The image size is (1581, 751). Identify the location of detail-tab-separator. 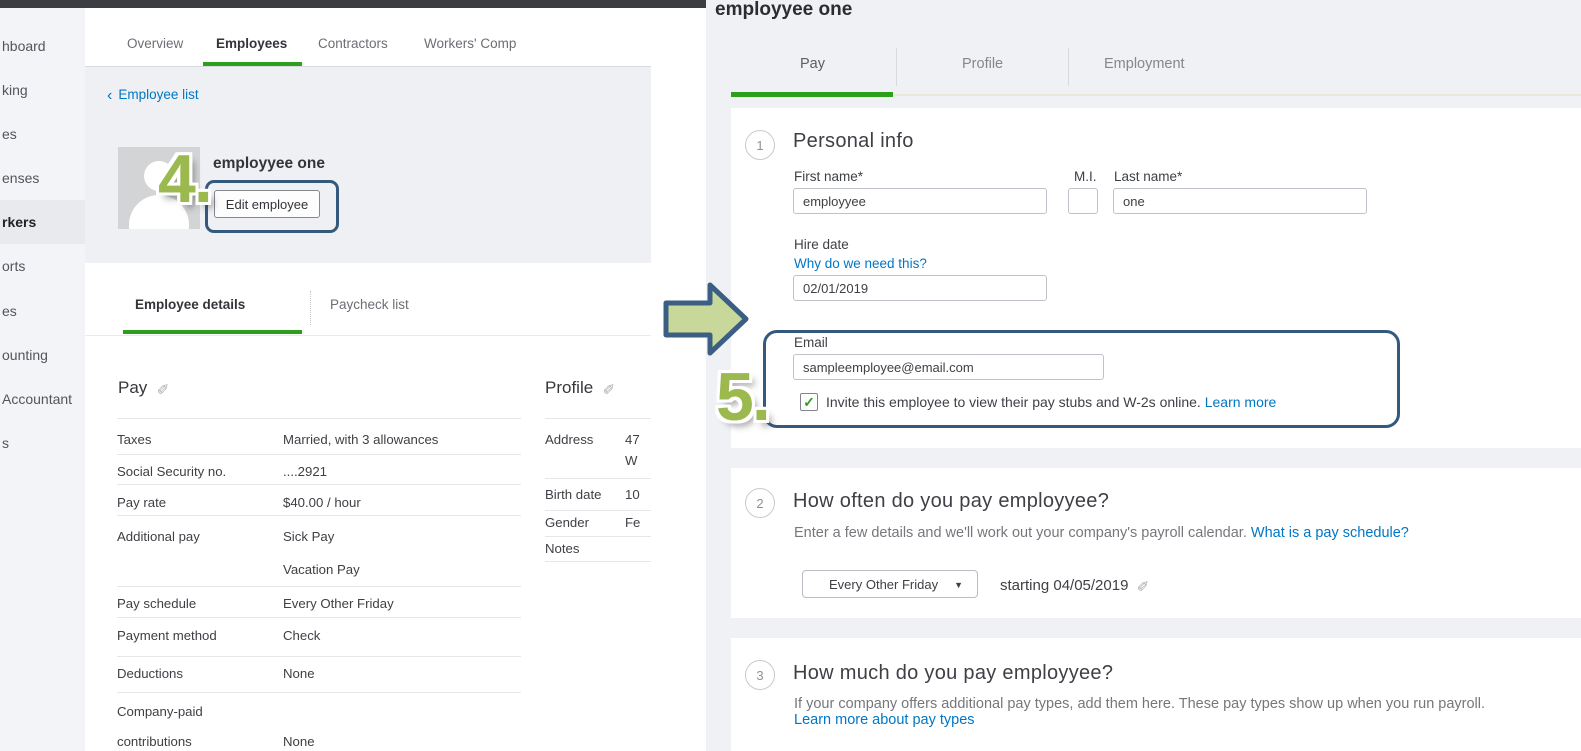
(310, 308).